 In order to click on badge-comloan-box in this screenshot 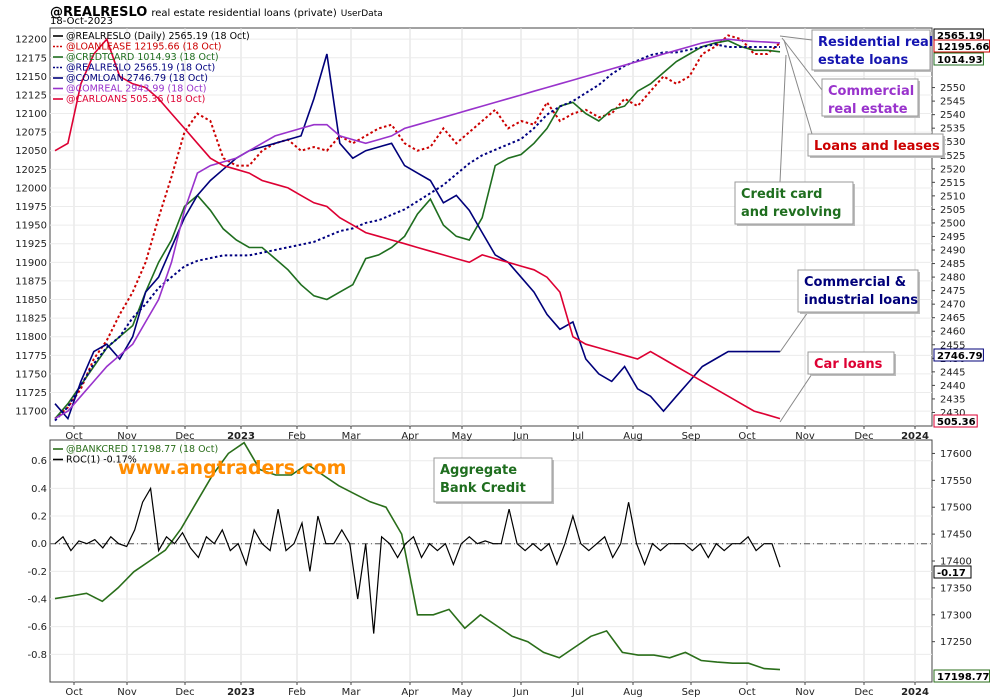, I will do `click(958, 355)`.